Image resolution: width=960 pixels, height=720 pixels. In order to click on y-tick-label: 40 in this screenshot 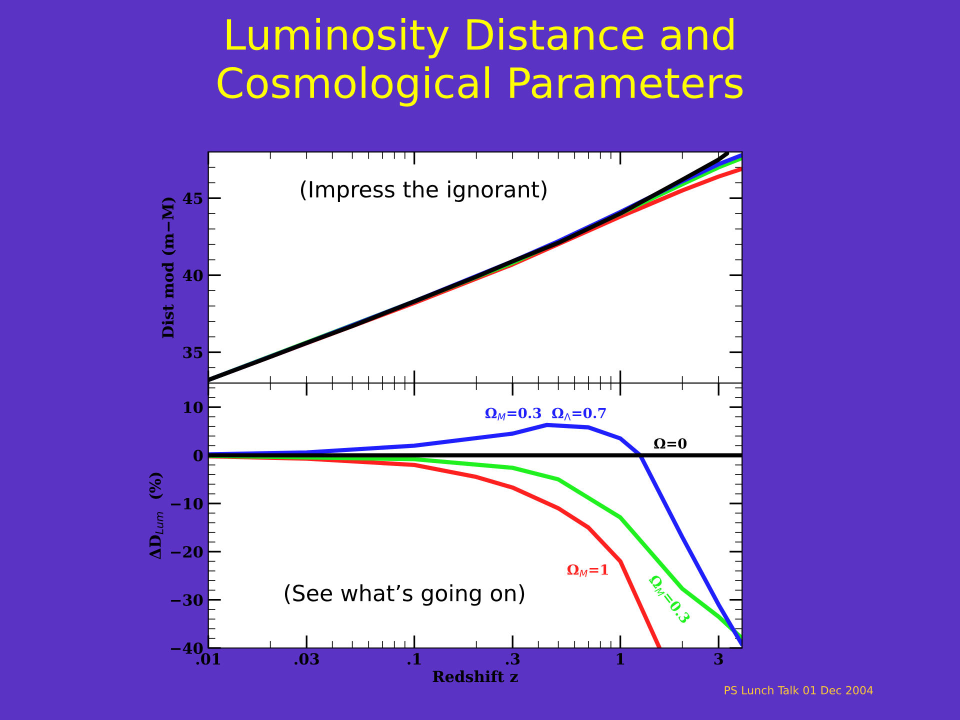, I will do `click(192, 276)`.